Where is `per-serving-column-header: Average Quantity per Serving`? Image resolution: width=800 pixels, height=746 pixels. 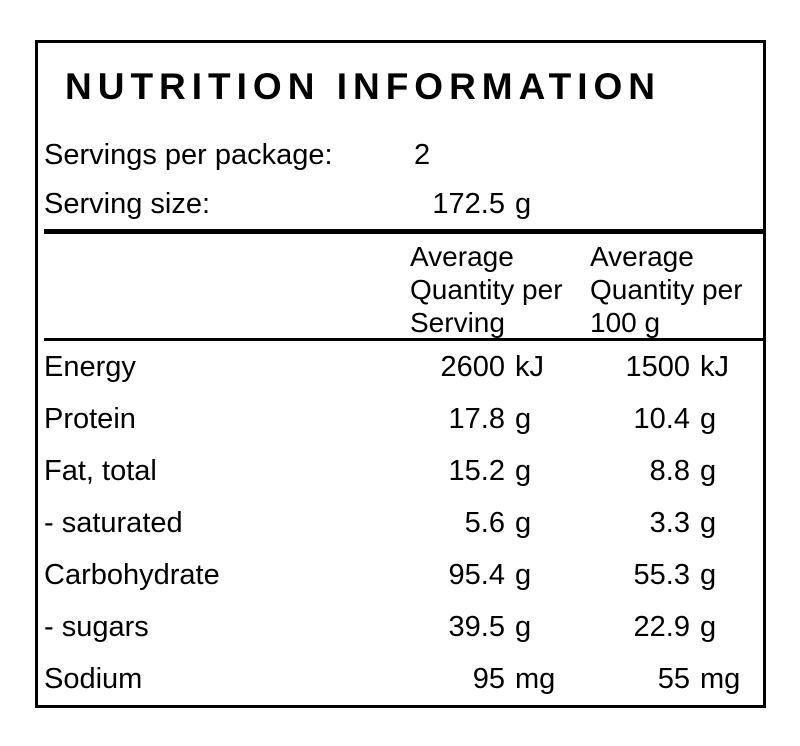
per-serving-column-header: Average Quantity per Serving is located at coordinates (500, 286).